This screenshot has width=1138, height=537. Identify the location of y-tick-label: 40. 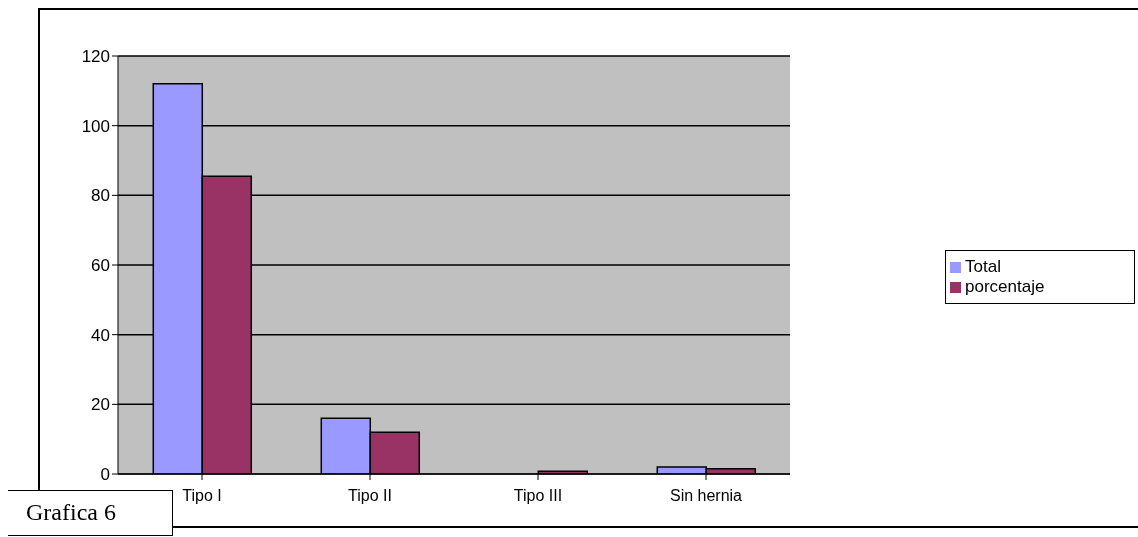
(100, 335).